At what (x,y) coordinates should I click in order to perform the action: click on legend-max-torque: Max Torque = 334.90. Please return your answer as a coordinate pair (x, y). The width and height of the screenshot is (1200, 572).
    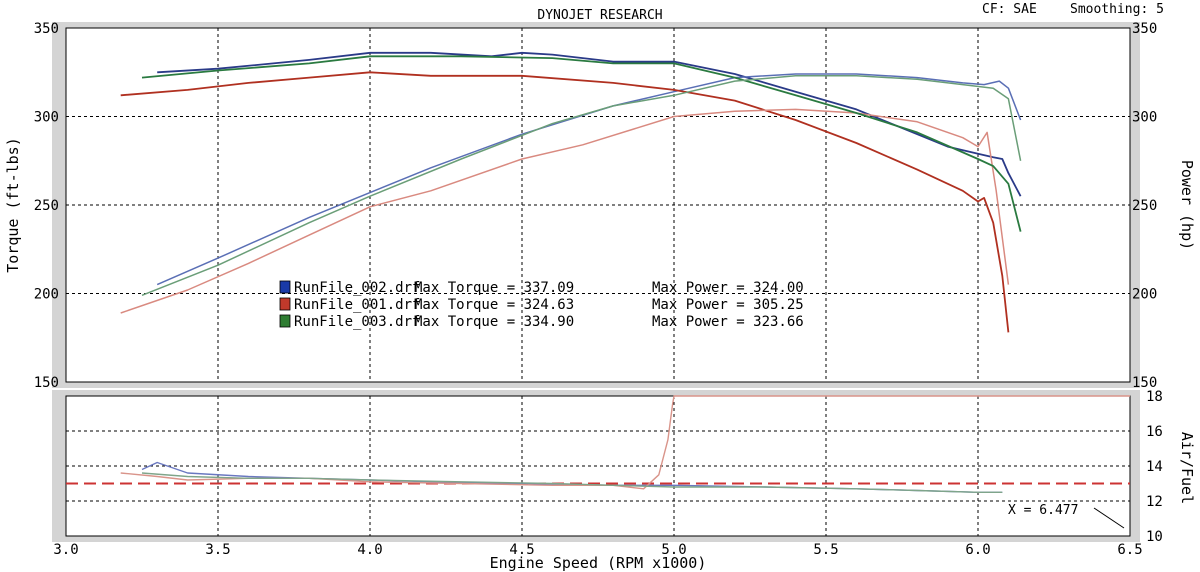
    Looking at the image, I should click on (494, 322).